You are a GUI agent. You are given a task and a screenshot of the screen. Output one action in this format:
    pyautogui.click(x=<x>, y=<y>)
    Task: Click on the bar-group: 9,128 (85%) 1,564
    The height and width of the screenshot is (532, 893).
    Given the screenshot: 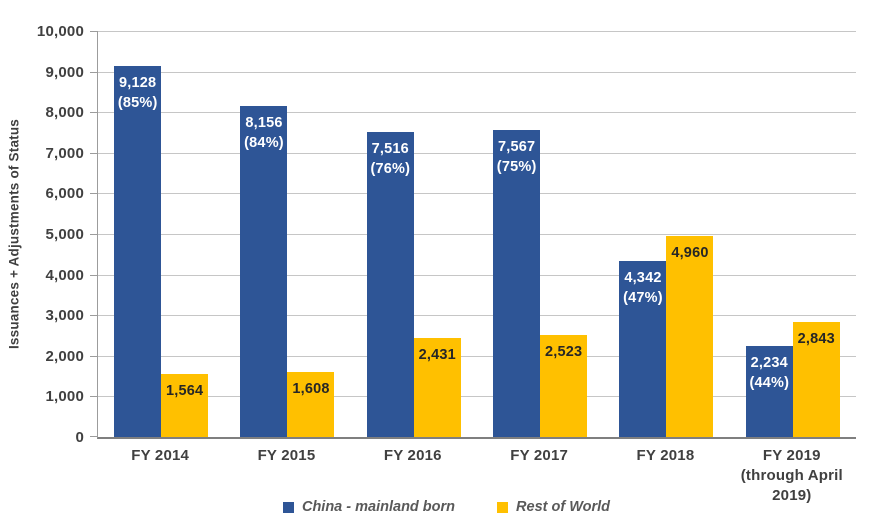 What is the action you would take?
    pyautogui.click(x=161, y=234)
    